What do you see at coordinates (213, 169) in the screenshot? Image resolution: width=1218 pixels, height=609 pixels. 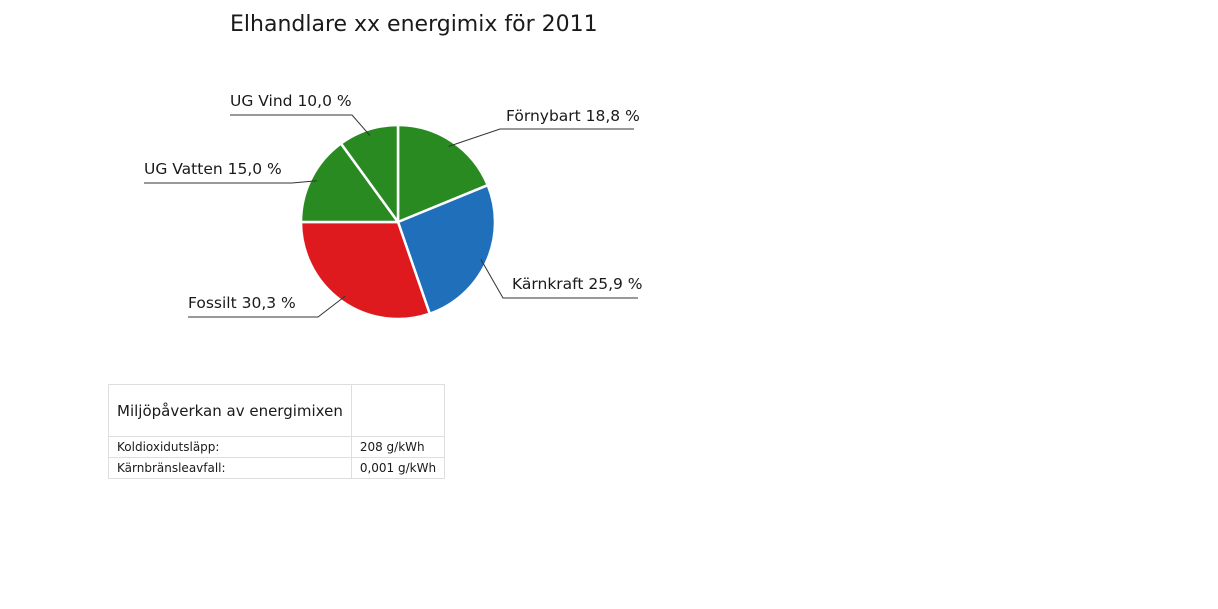 I see `slice-label: UG Vatten 15,0 %` at bounding box center [213, 169].